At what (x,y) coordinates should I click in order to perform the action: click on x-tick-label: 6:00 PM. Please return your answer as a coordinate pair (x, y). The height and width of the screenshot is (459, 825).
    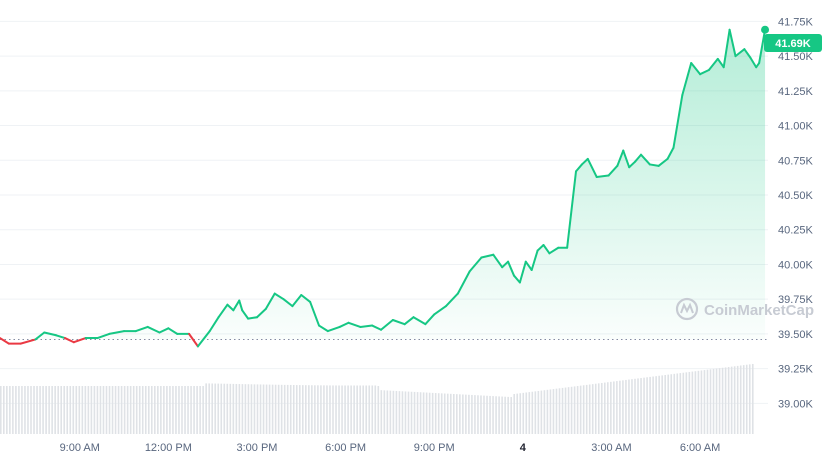
    Looking at the image, I should click on (345, 448).